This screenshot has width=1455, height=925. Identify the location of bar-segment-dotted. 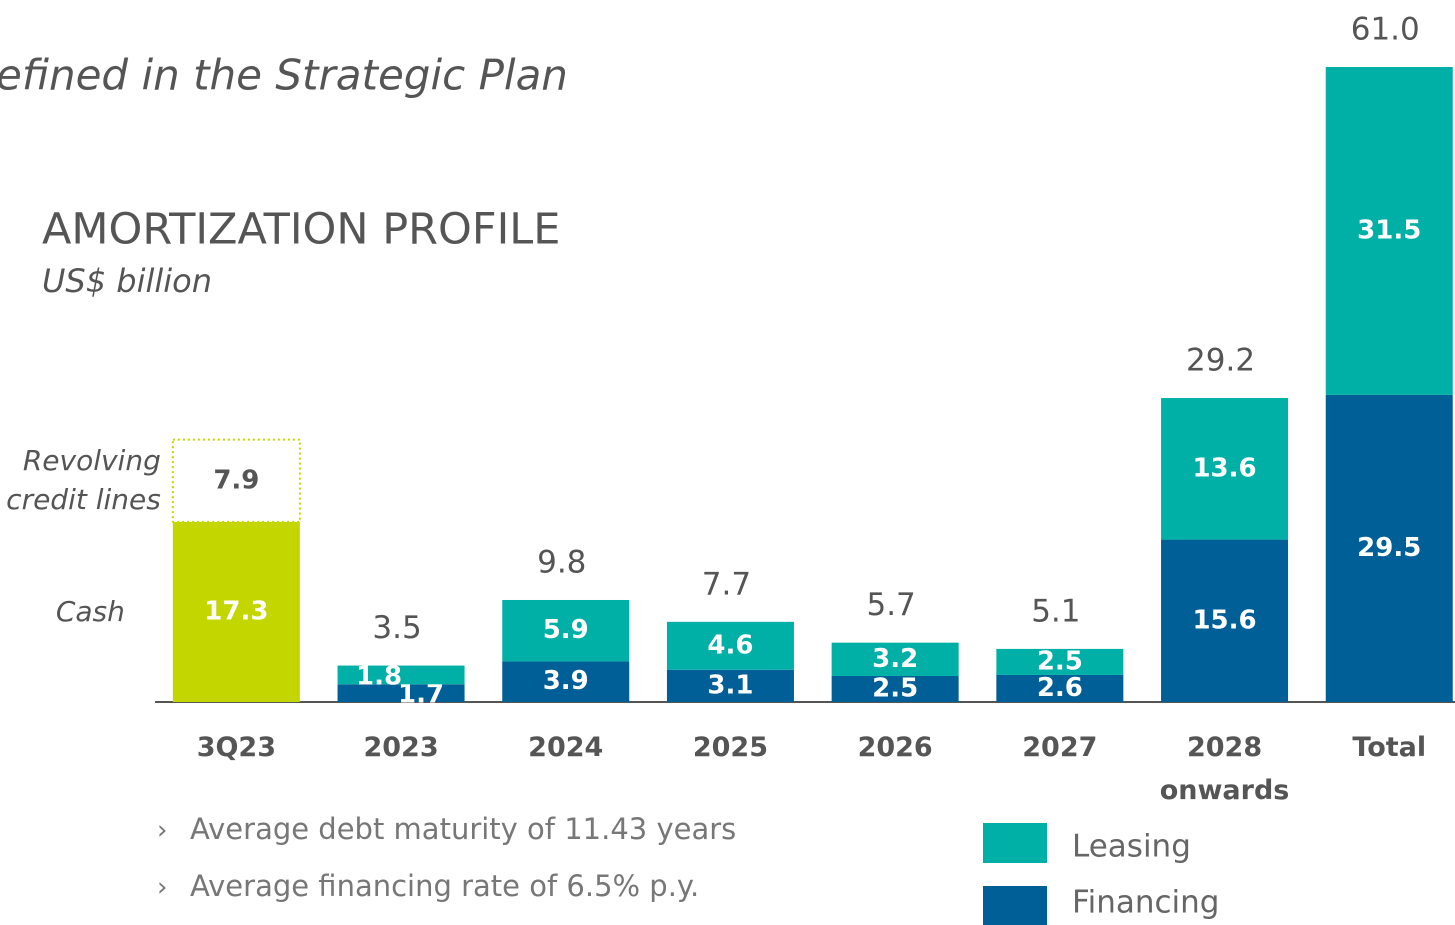
(236, 480).